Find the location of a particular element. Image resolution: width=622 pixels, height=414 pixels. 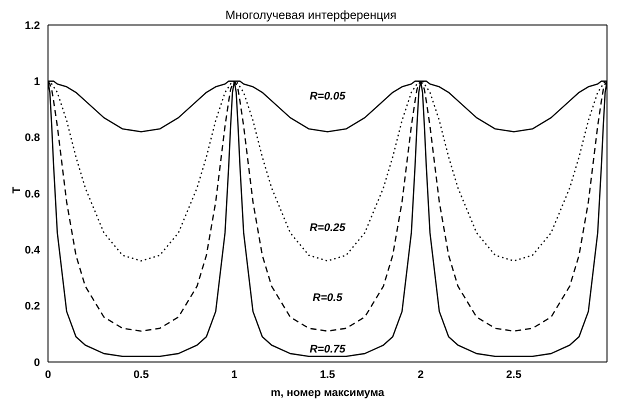

x-tick-label: 1 is located at coordinates (234, 374).